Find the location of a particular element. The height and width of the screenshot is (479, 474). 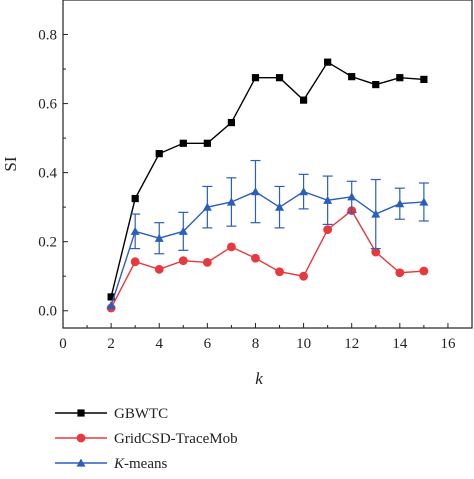

x-tick-label: 6 is located at coordinates (208, 344).